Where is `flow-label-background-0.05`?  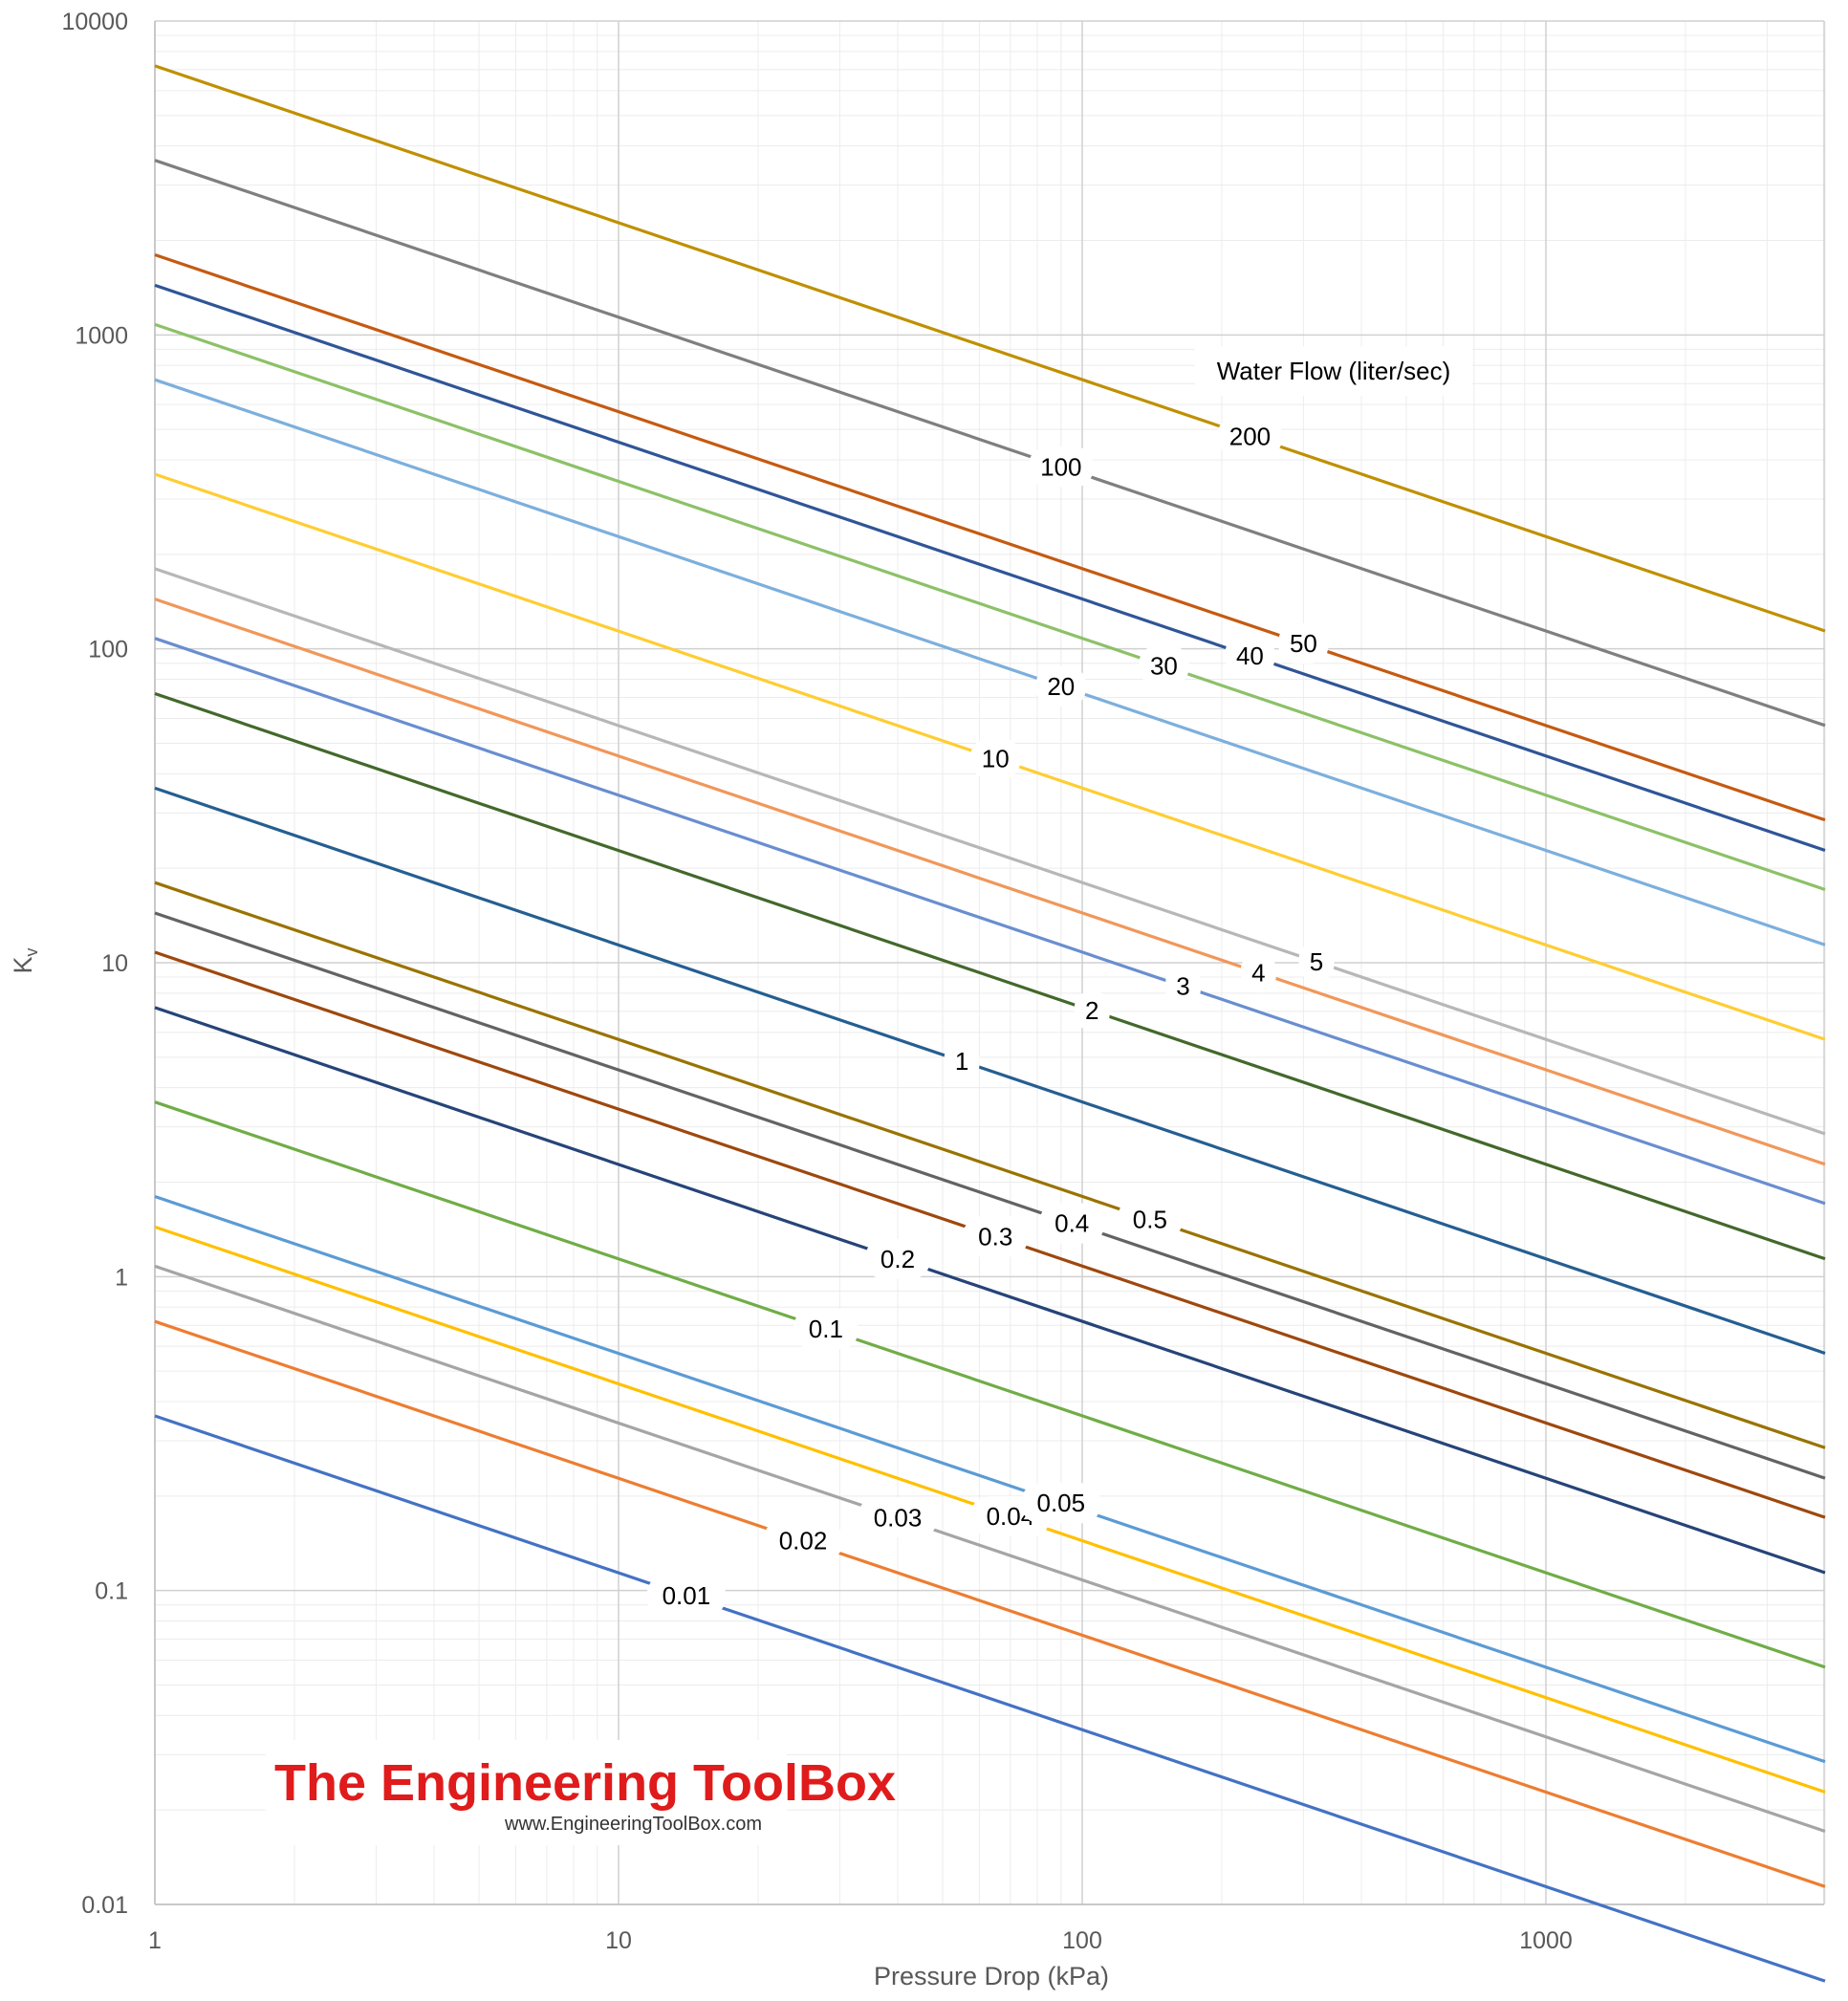
flow-label-background-0.05 is located at coordinates (1061, 1503).